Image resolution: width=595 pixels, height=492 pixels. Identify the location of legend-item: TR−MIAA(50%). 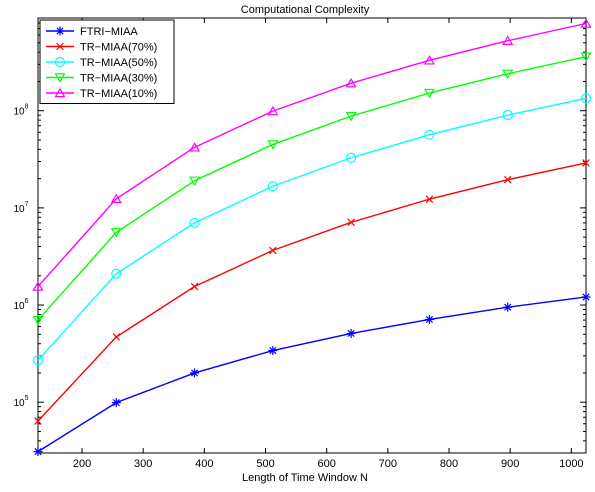
(101, 62).